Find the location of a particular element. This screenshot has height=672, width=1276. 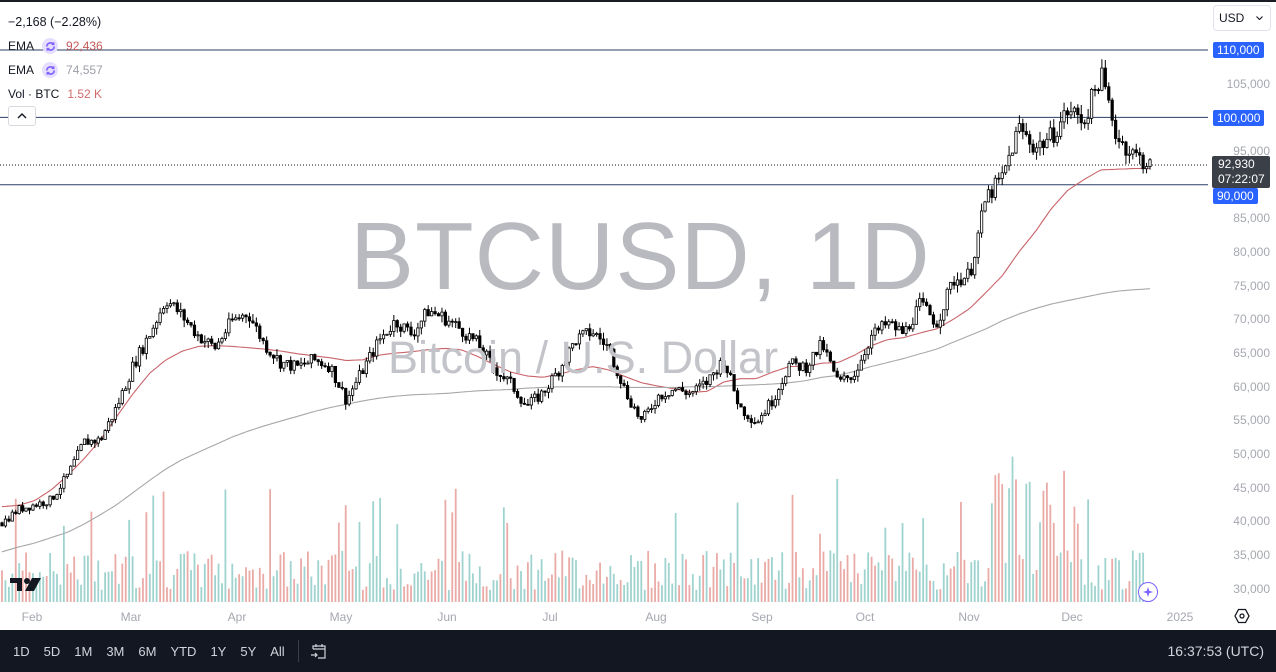

time-axis-label: Dec is located at coordinates (1072, 617).